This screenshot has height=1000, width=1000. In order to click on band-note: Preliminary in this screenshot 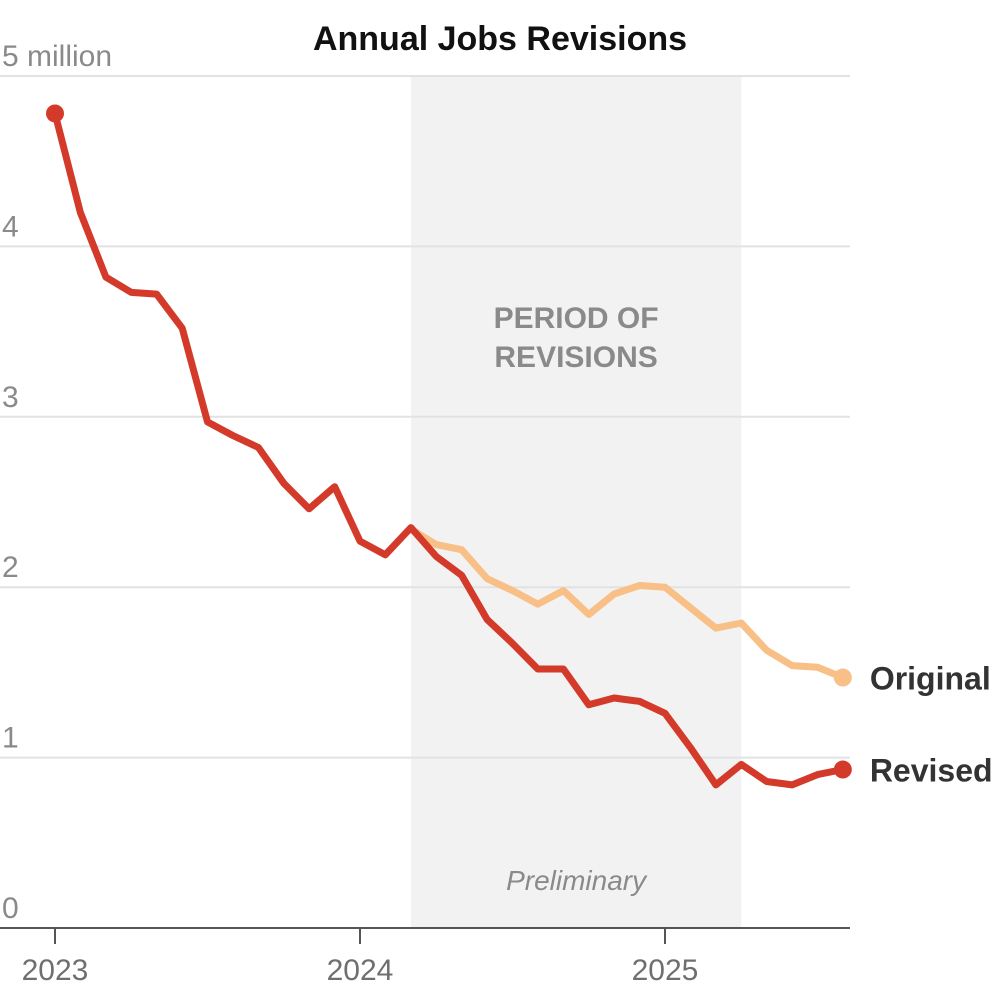, I will do `click(577, 880)`.